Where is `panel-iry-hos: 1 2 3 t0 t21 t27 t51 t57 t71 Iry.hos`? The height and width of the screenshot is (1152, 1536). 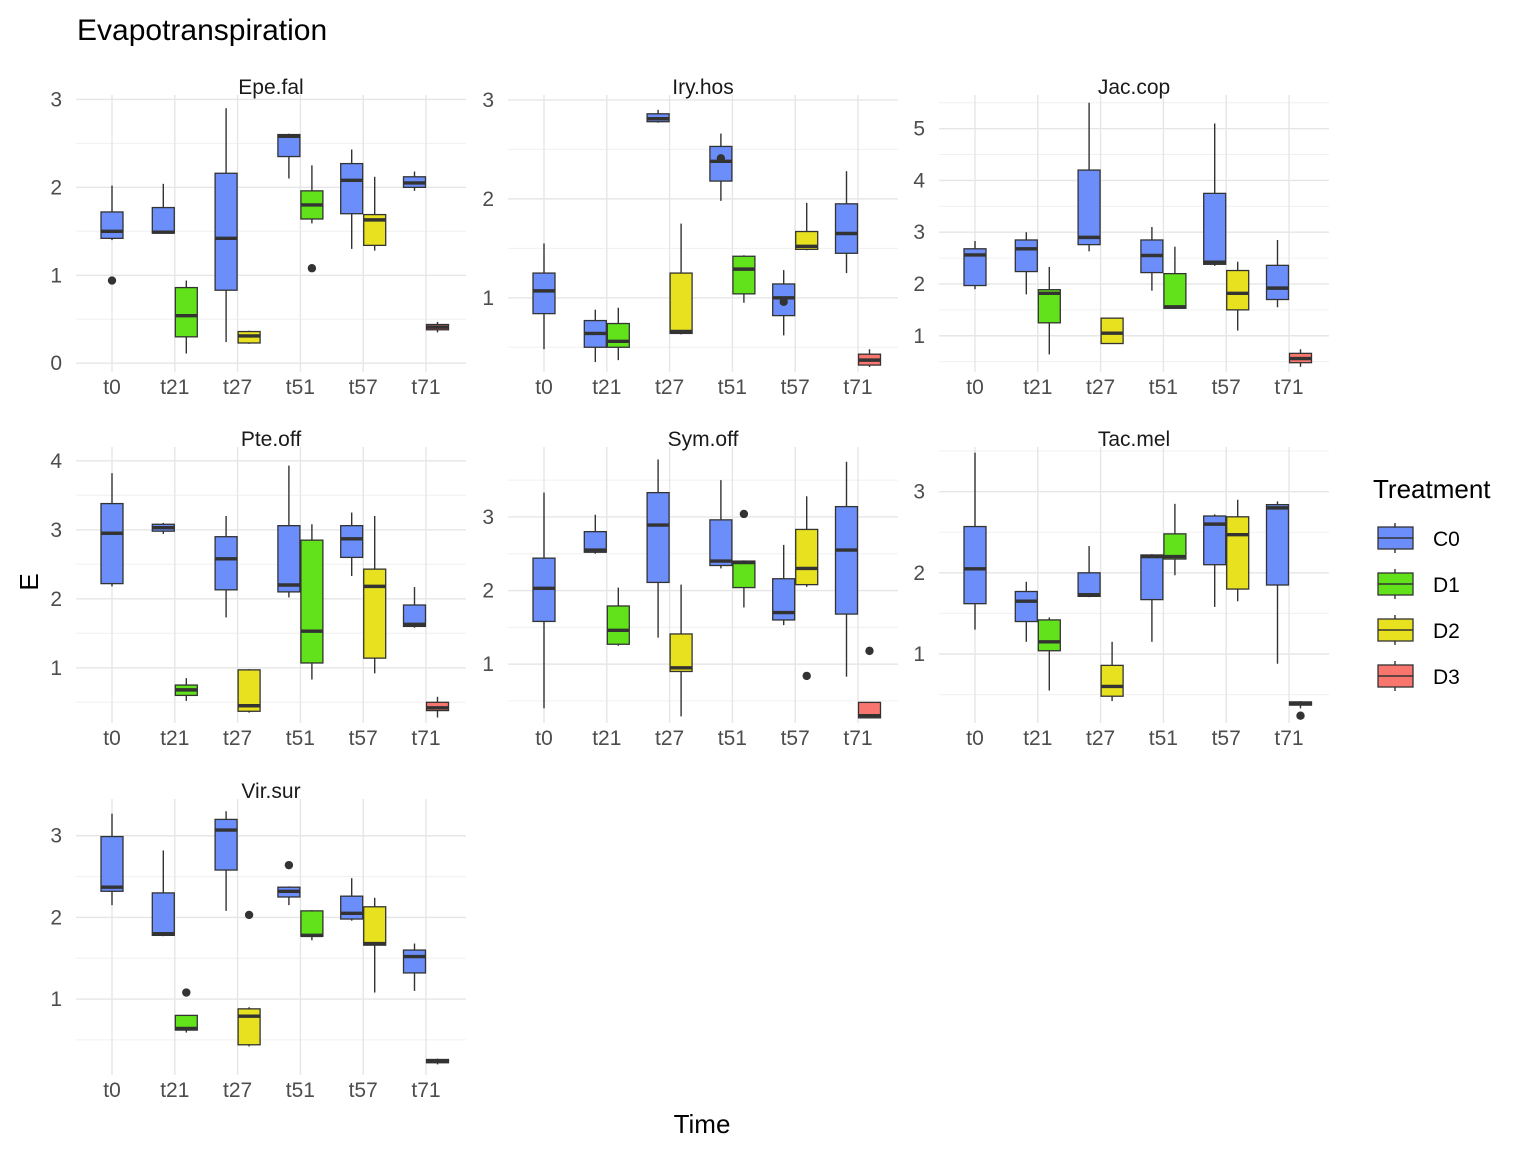 panel-iry-hos: 1 2 3 t0 t21 t27 t51 t57 t71 Iry.hos is located at coordinates (690, 237).